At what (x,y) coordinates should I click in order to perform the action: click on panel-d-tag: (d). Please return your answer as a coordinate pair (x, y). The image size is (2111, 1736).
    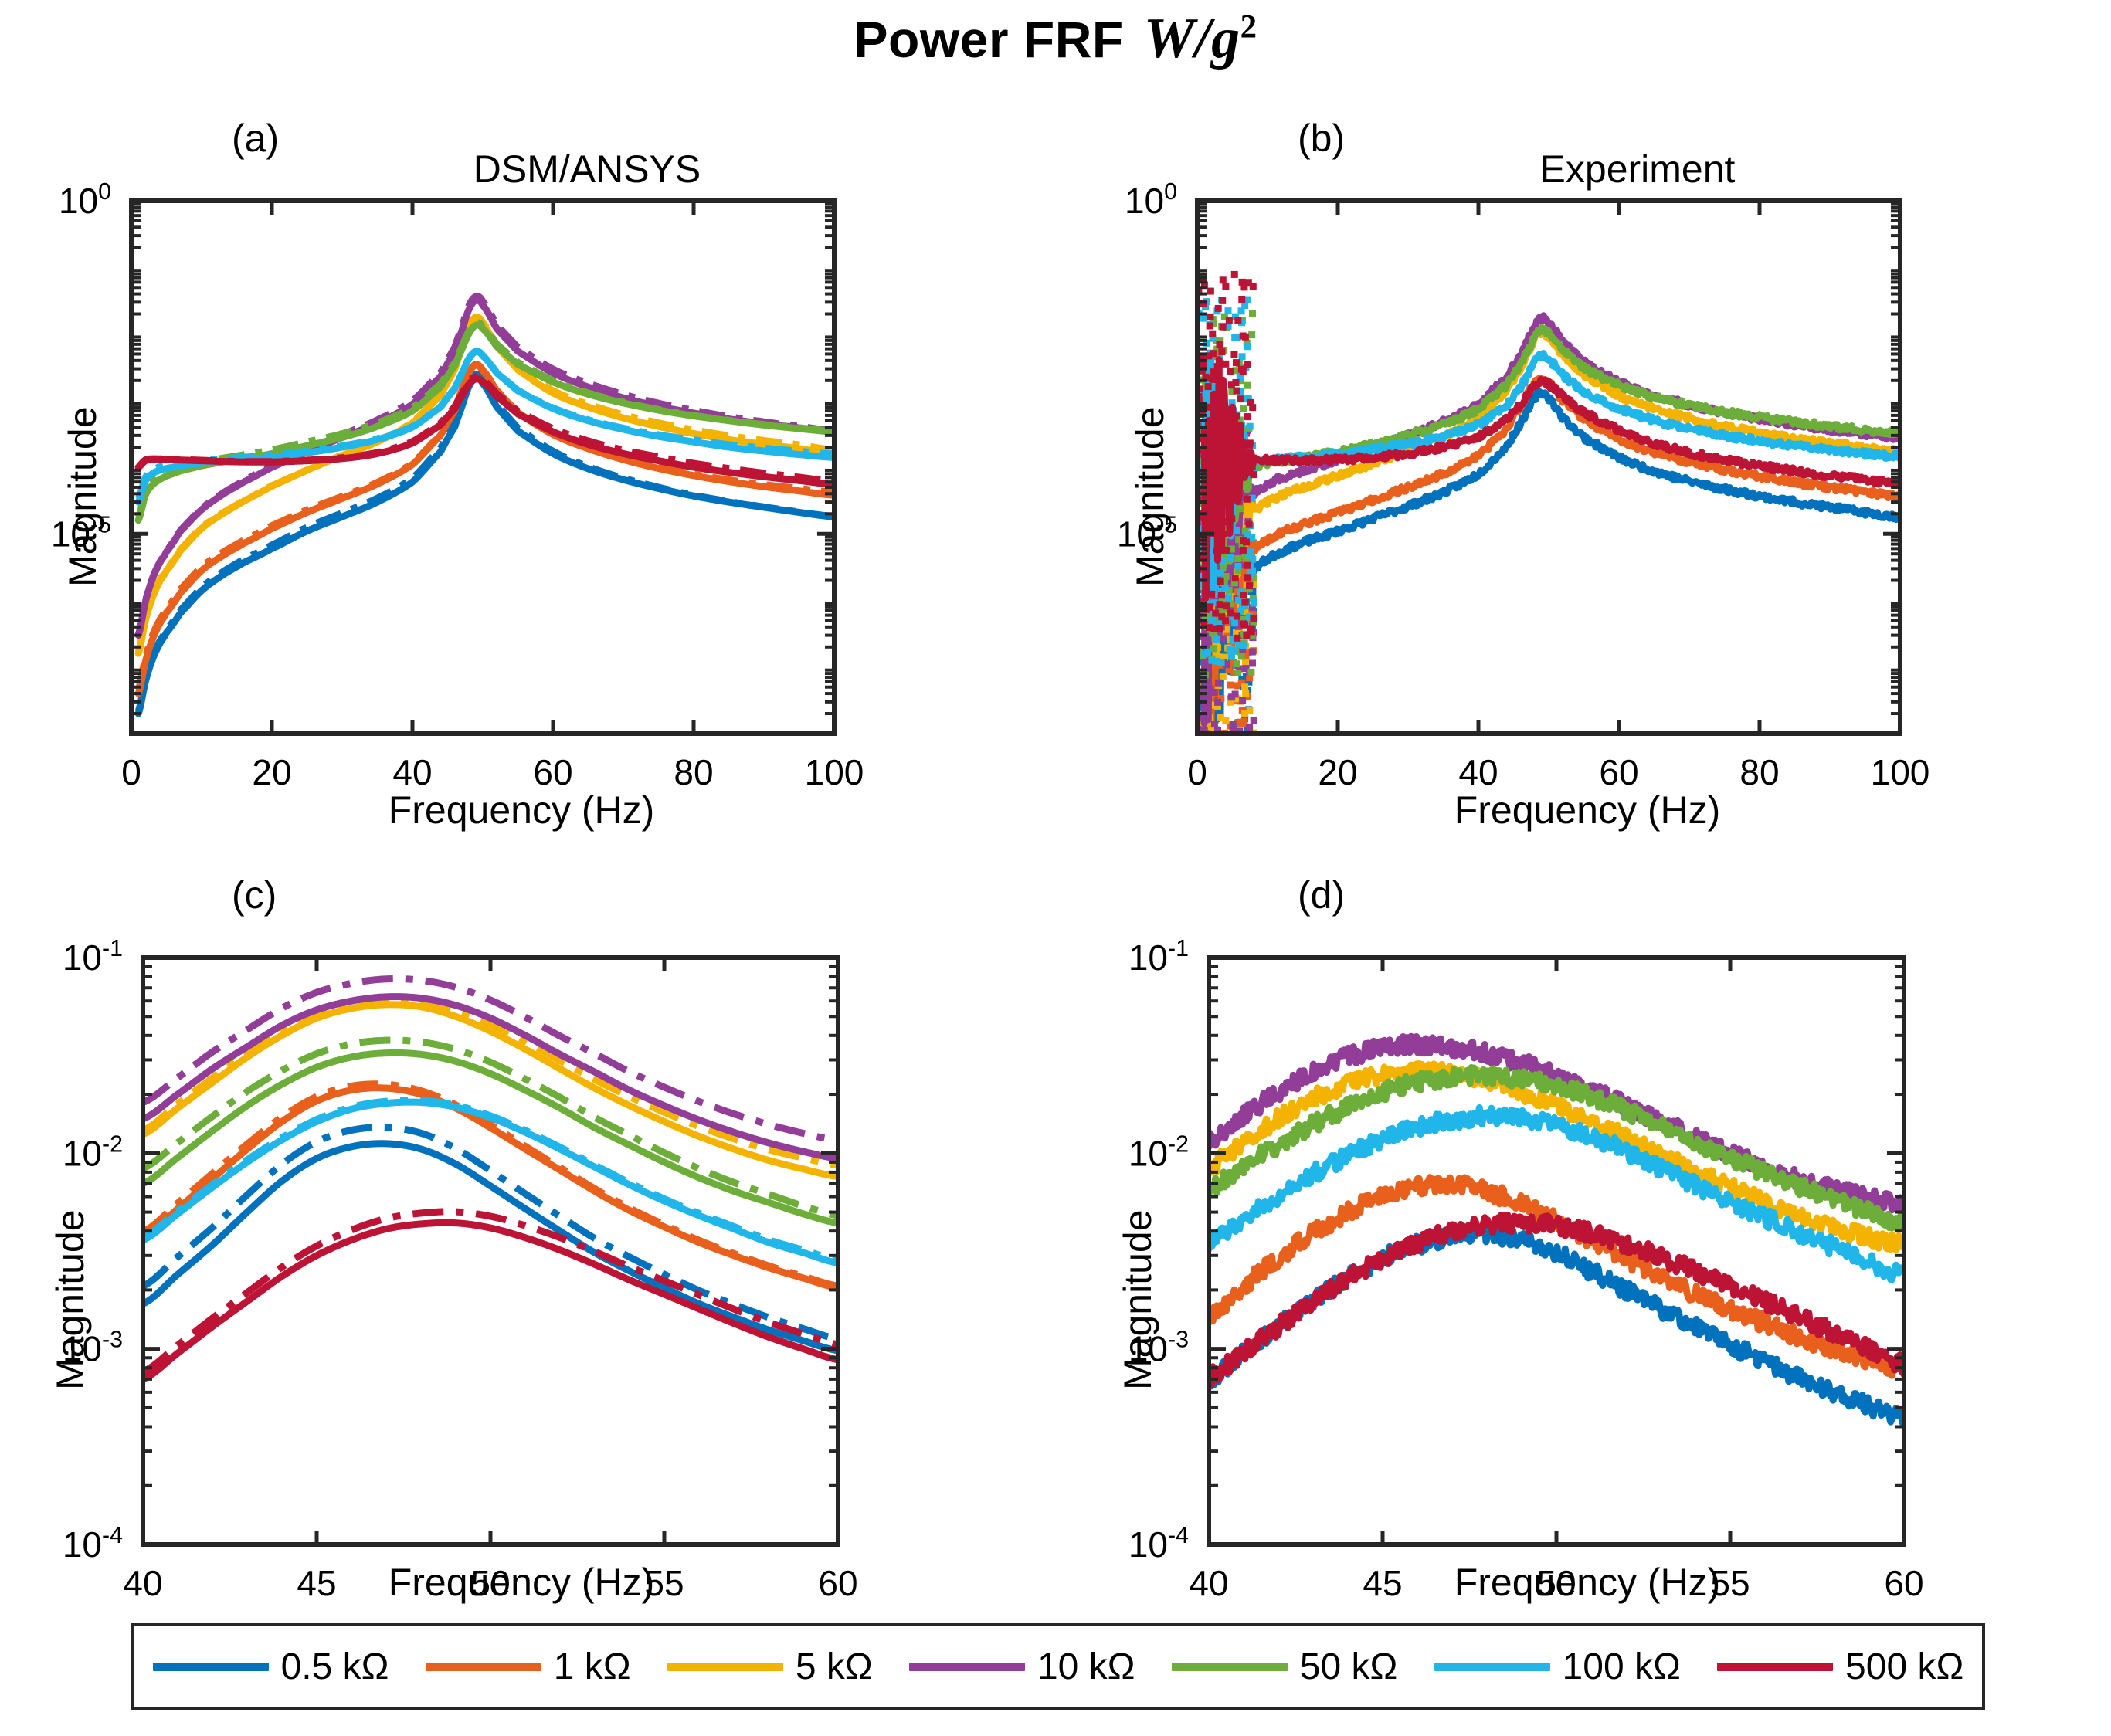
    Looking at the image, I should click on (1322, 895).